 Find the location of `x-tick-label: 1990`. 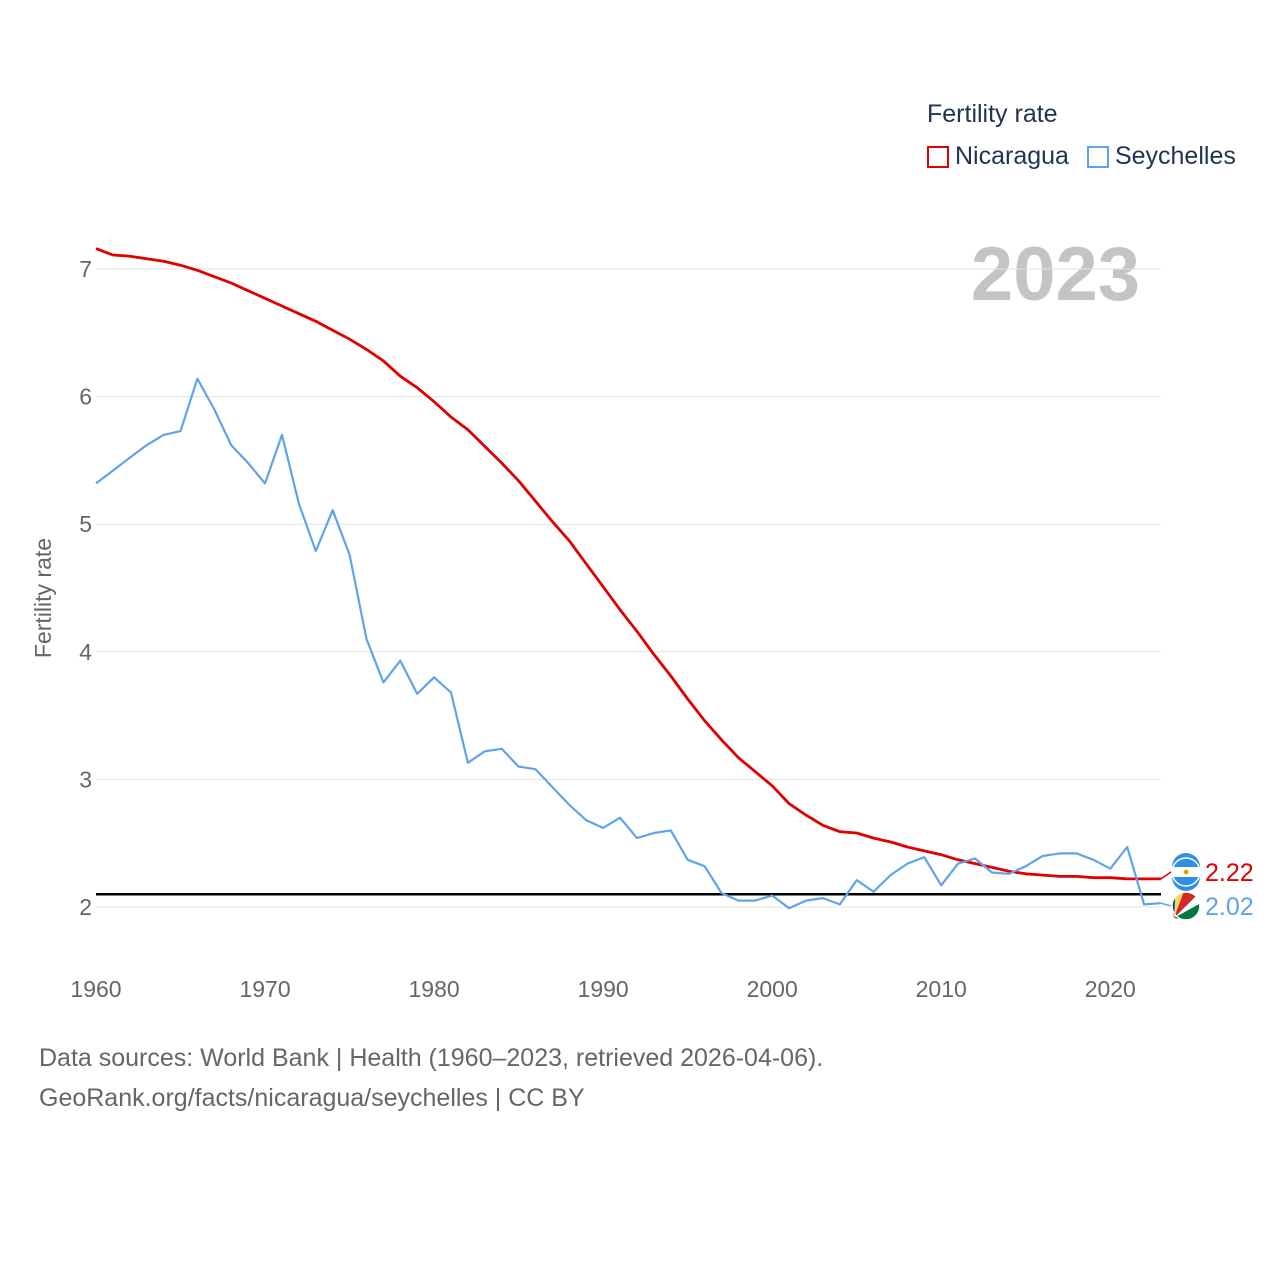

x-tick-label: 1990 is located at coordinates (603, 989).